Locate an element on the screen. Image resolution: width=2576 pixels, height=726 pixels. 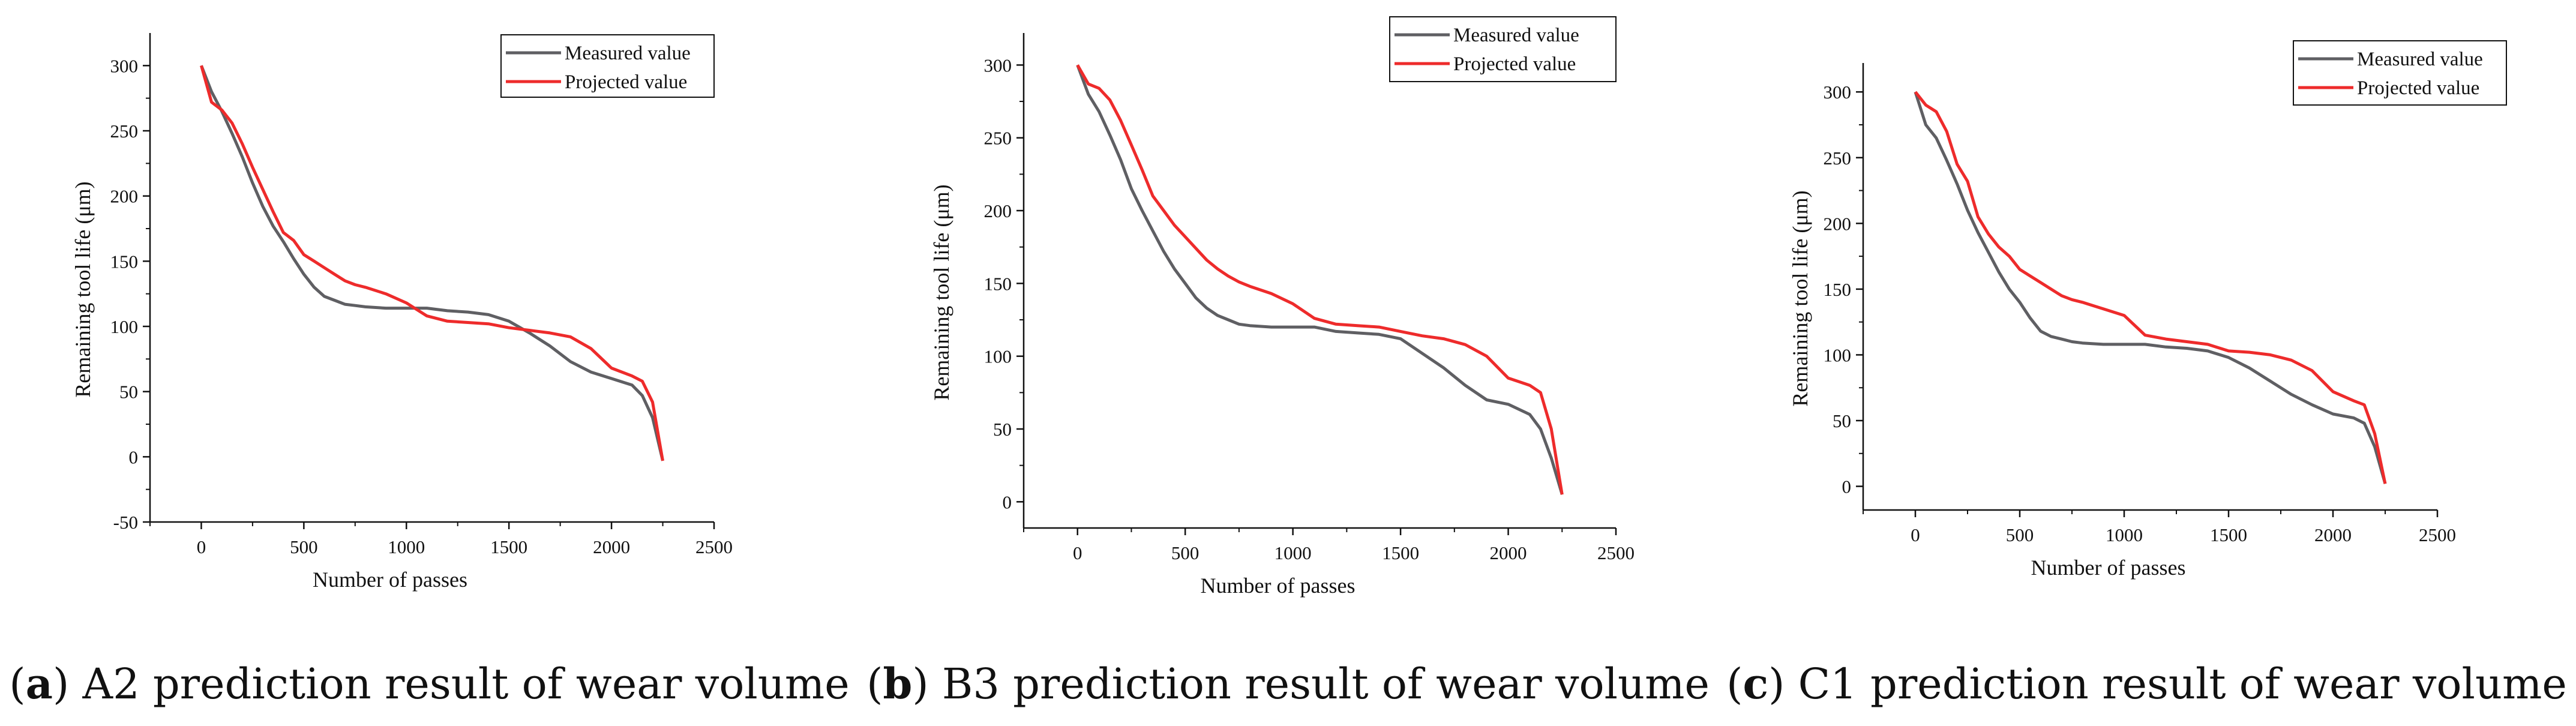
caption-b: (b) B3 prediction result of wear volume is located at coordinates (1288, 684).